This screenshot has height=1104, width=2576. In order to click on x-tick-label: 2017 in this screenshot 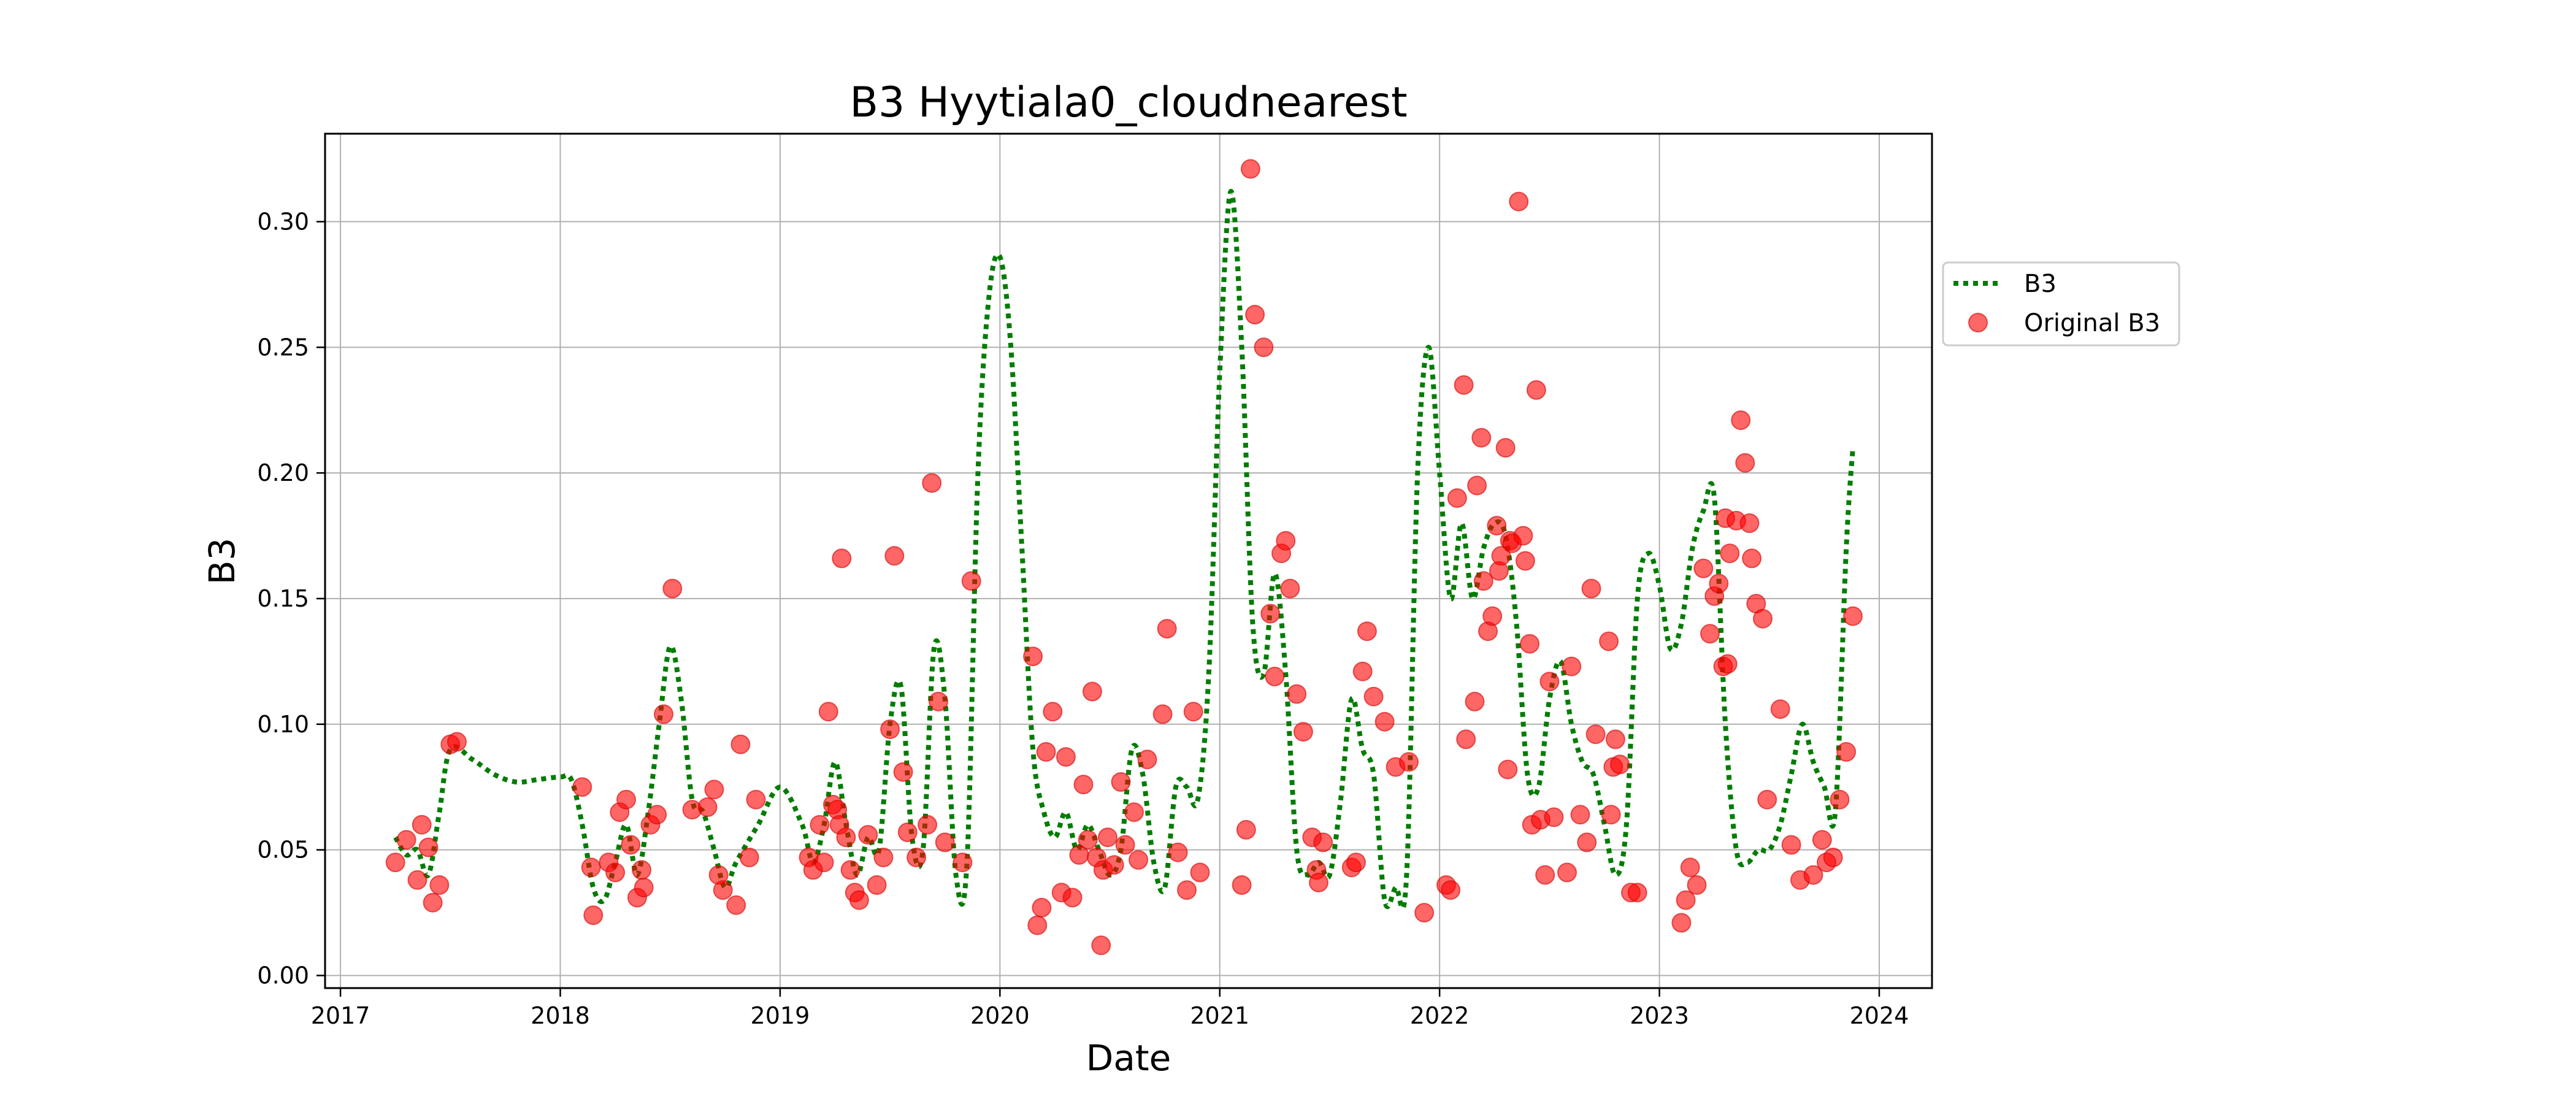, I will do `click(340, 1015)`.